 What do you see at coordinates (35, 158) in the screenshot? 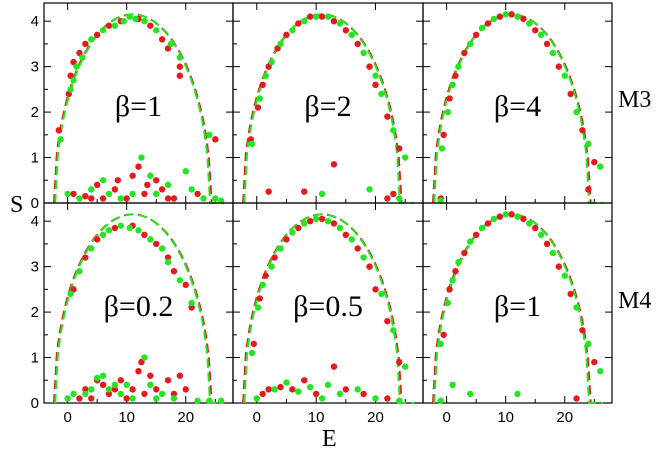
I see `y-tick-label: 1` at bounding box center [35, 158].